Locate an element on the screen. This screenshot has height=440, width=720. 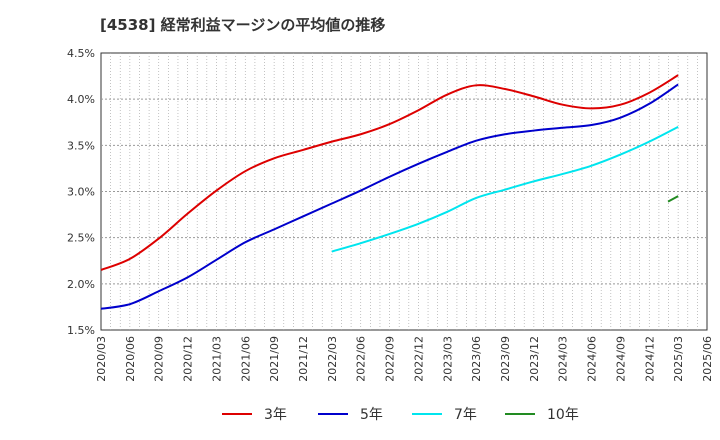
legend-label: 7年 is located at coordinates (465, 415).